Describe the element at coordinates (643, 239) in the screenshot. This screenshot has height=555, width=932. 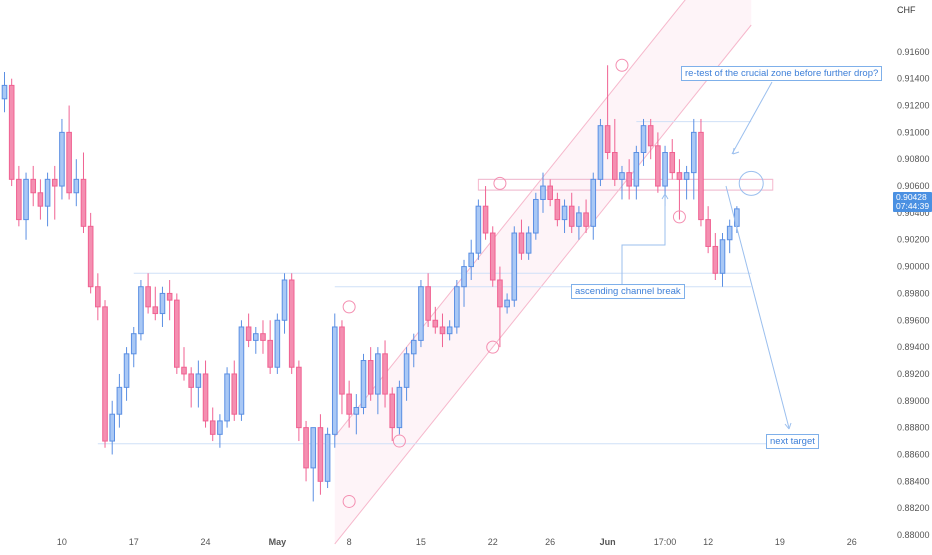
I see `channel-break-arrow` at that location.